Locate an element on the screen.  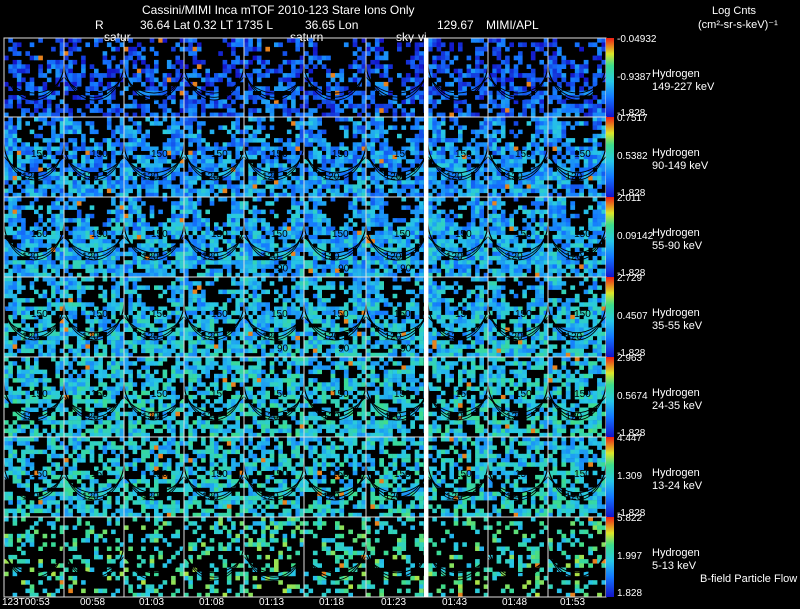
time-label: 01:48 is located at coordinates (515, 602).